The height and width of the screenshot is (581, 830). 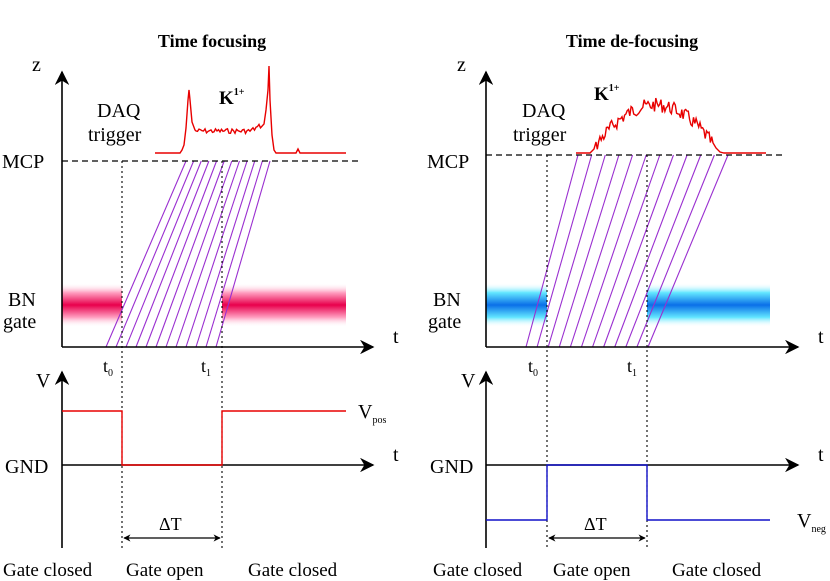 What do you see at coordinates (212, 41) in the screenshot?
I see `panel-title: Time focusing` at bounding box center [212, 41].